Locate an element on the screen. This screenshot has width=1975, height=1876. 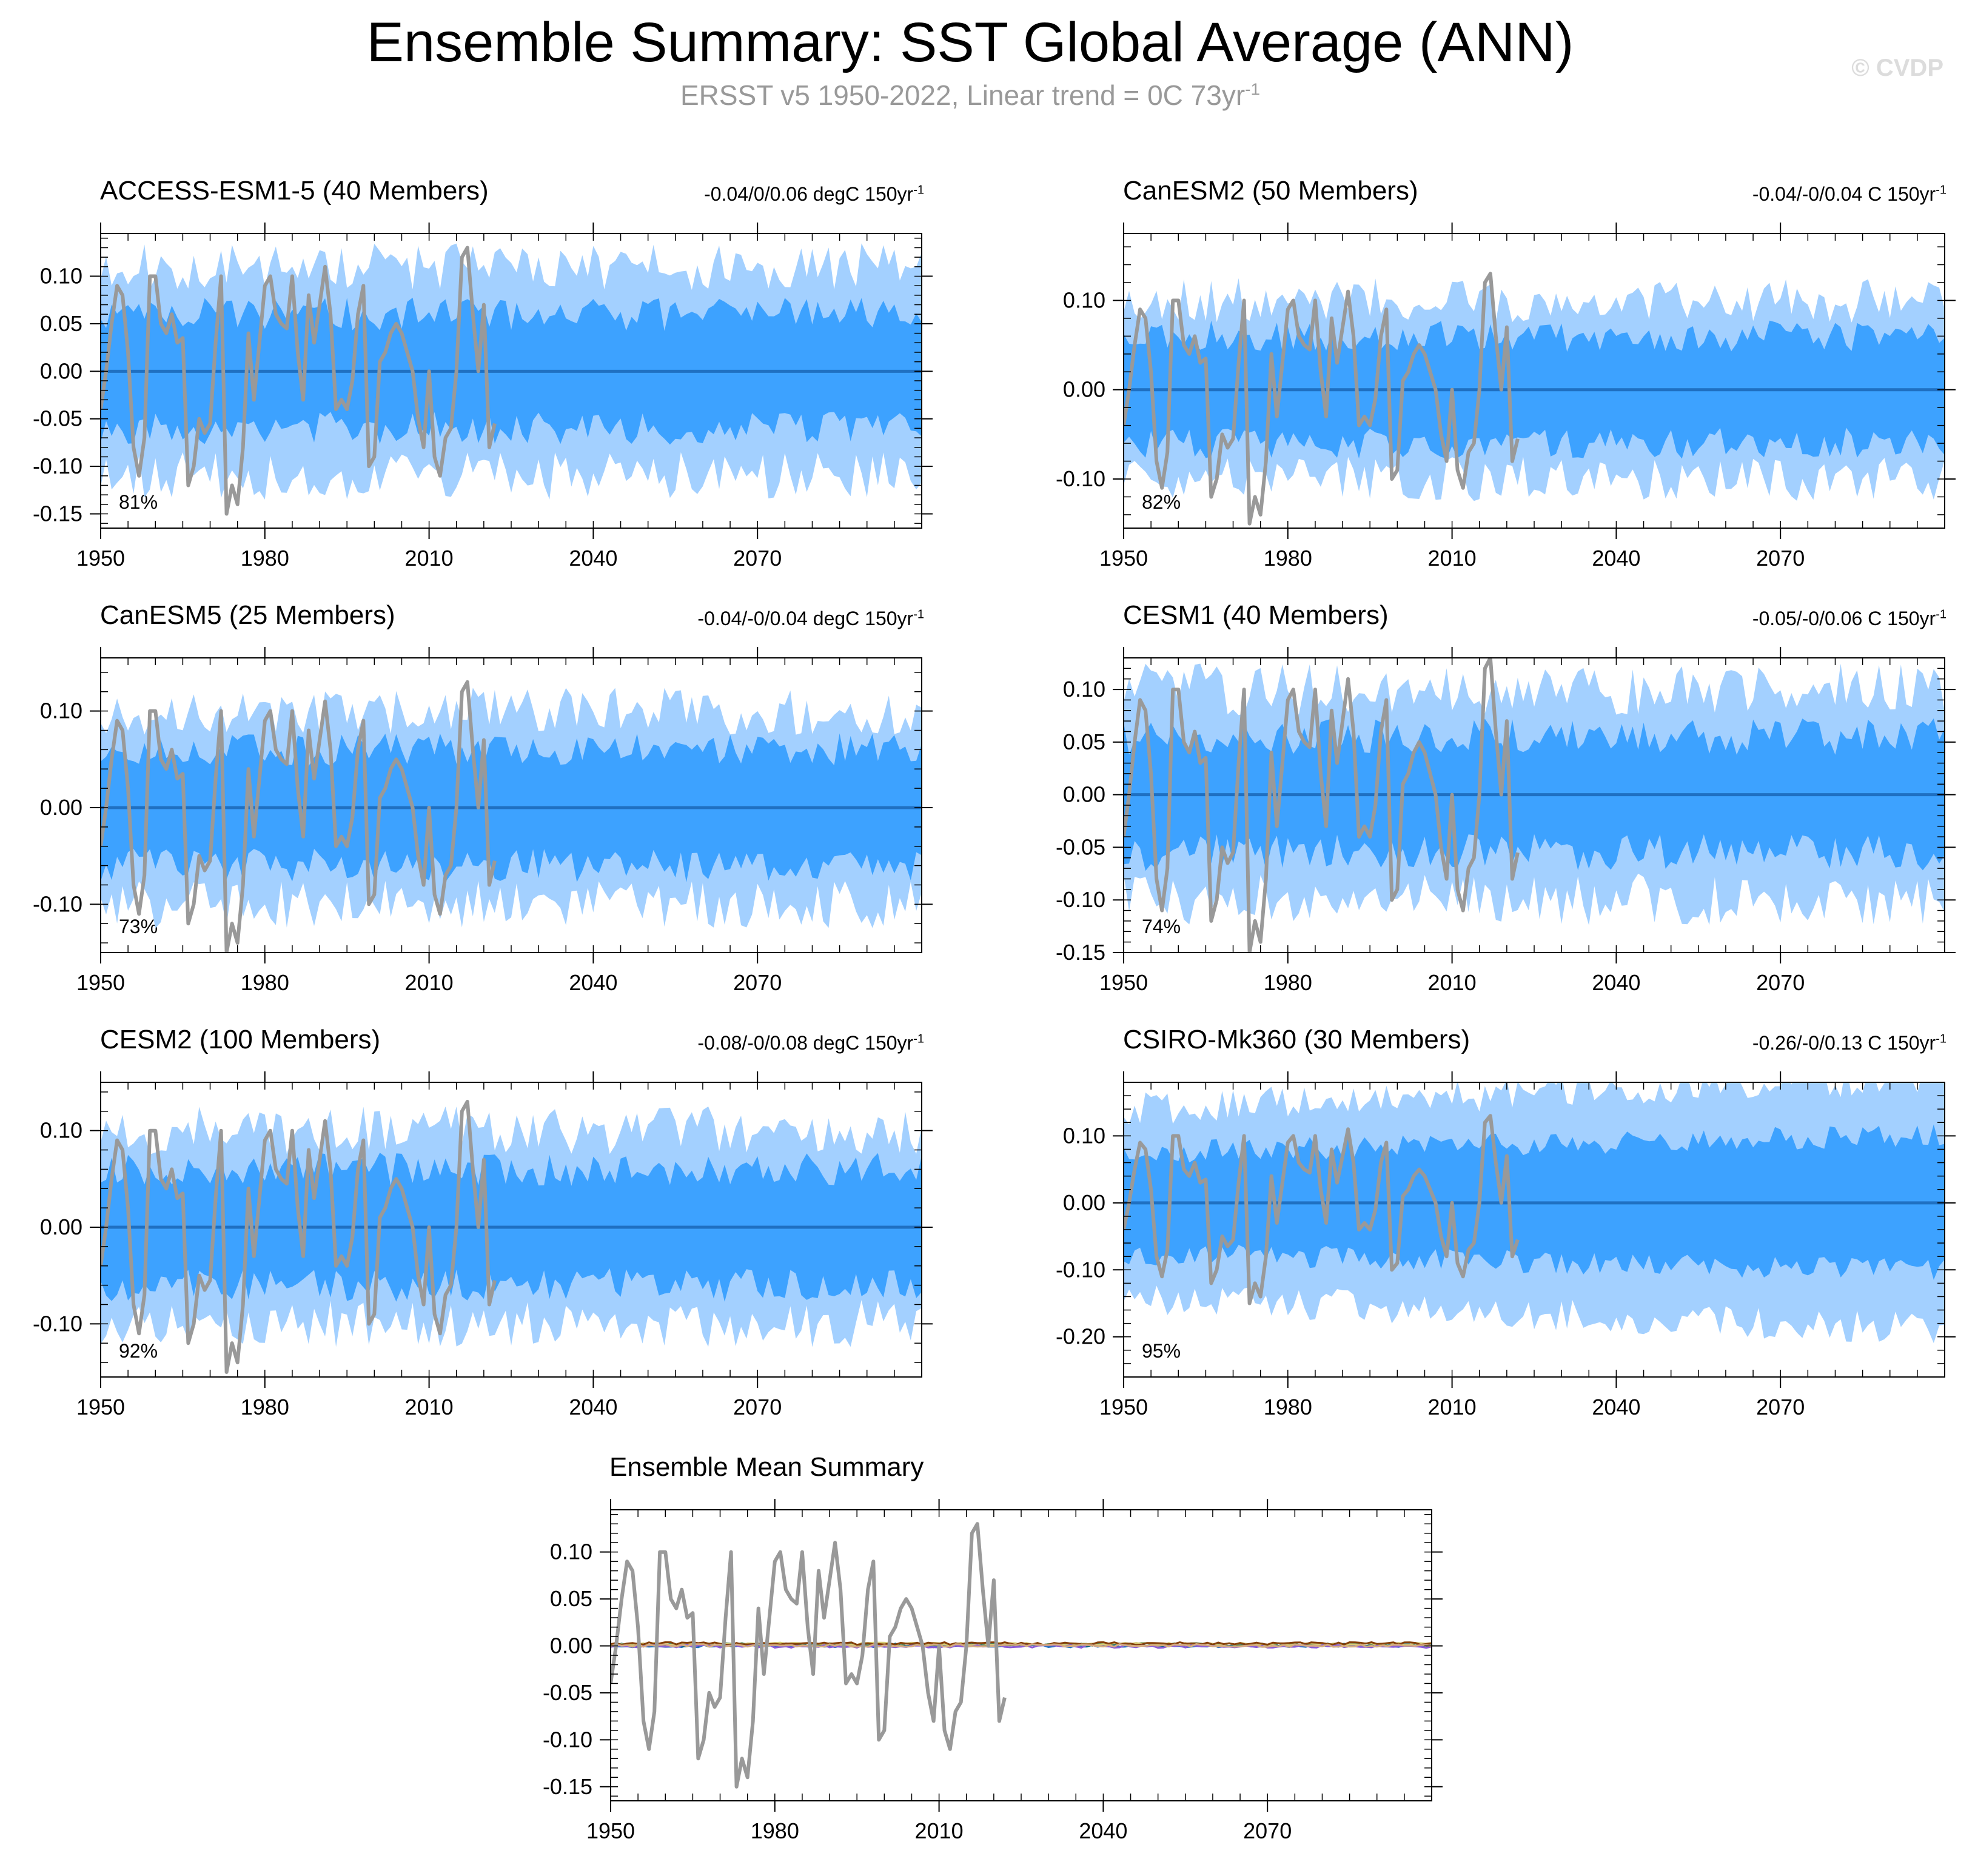
panel-2-xtick-label: 1950 is located at coordinates (1123, 558).